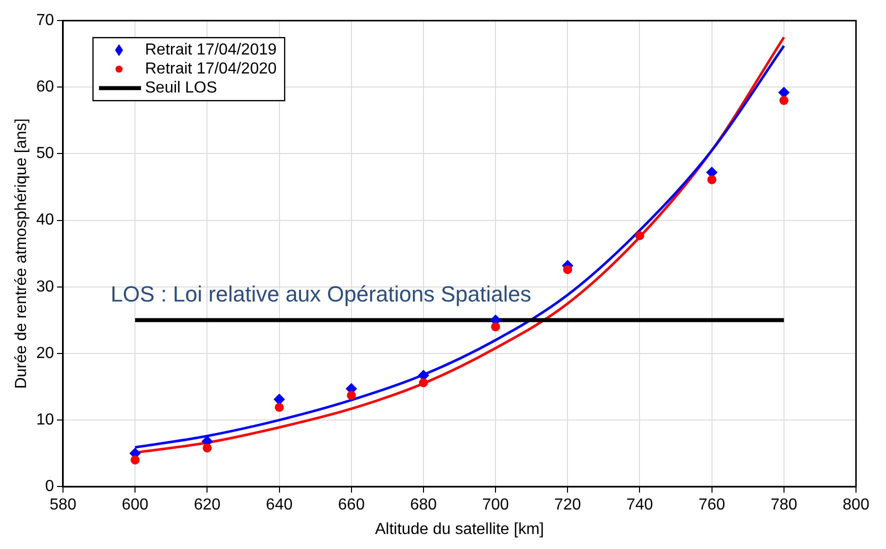 The height and width of the screenshot is (549, 886). What do you see at coordinates (495, 505) in the screenshot?
I see `x-tick-label: 700` at bounding box center [495, 505].